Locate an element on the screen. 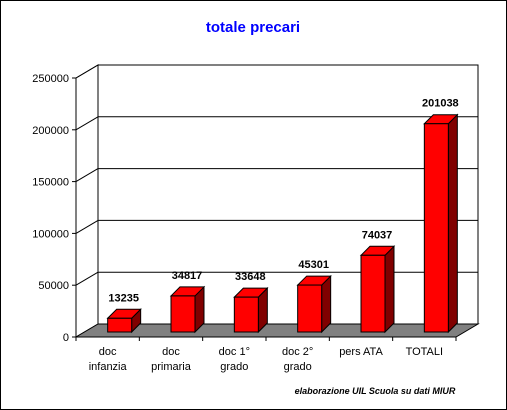 Image resolution: width=507 pixels, height=410 pixels. x-tick-label: doc 1° is located at coordinates (234, 352).